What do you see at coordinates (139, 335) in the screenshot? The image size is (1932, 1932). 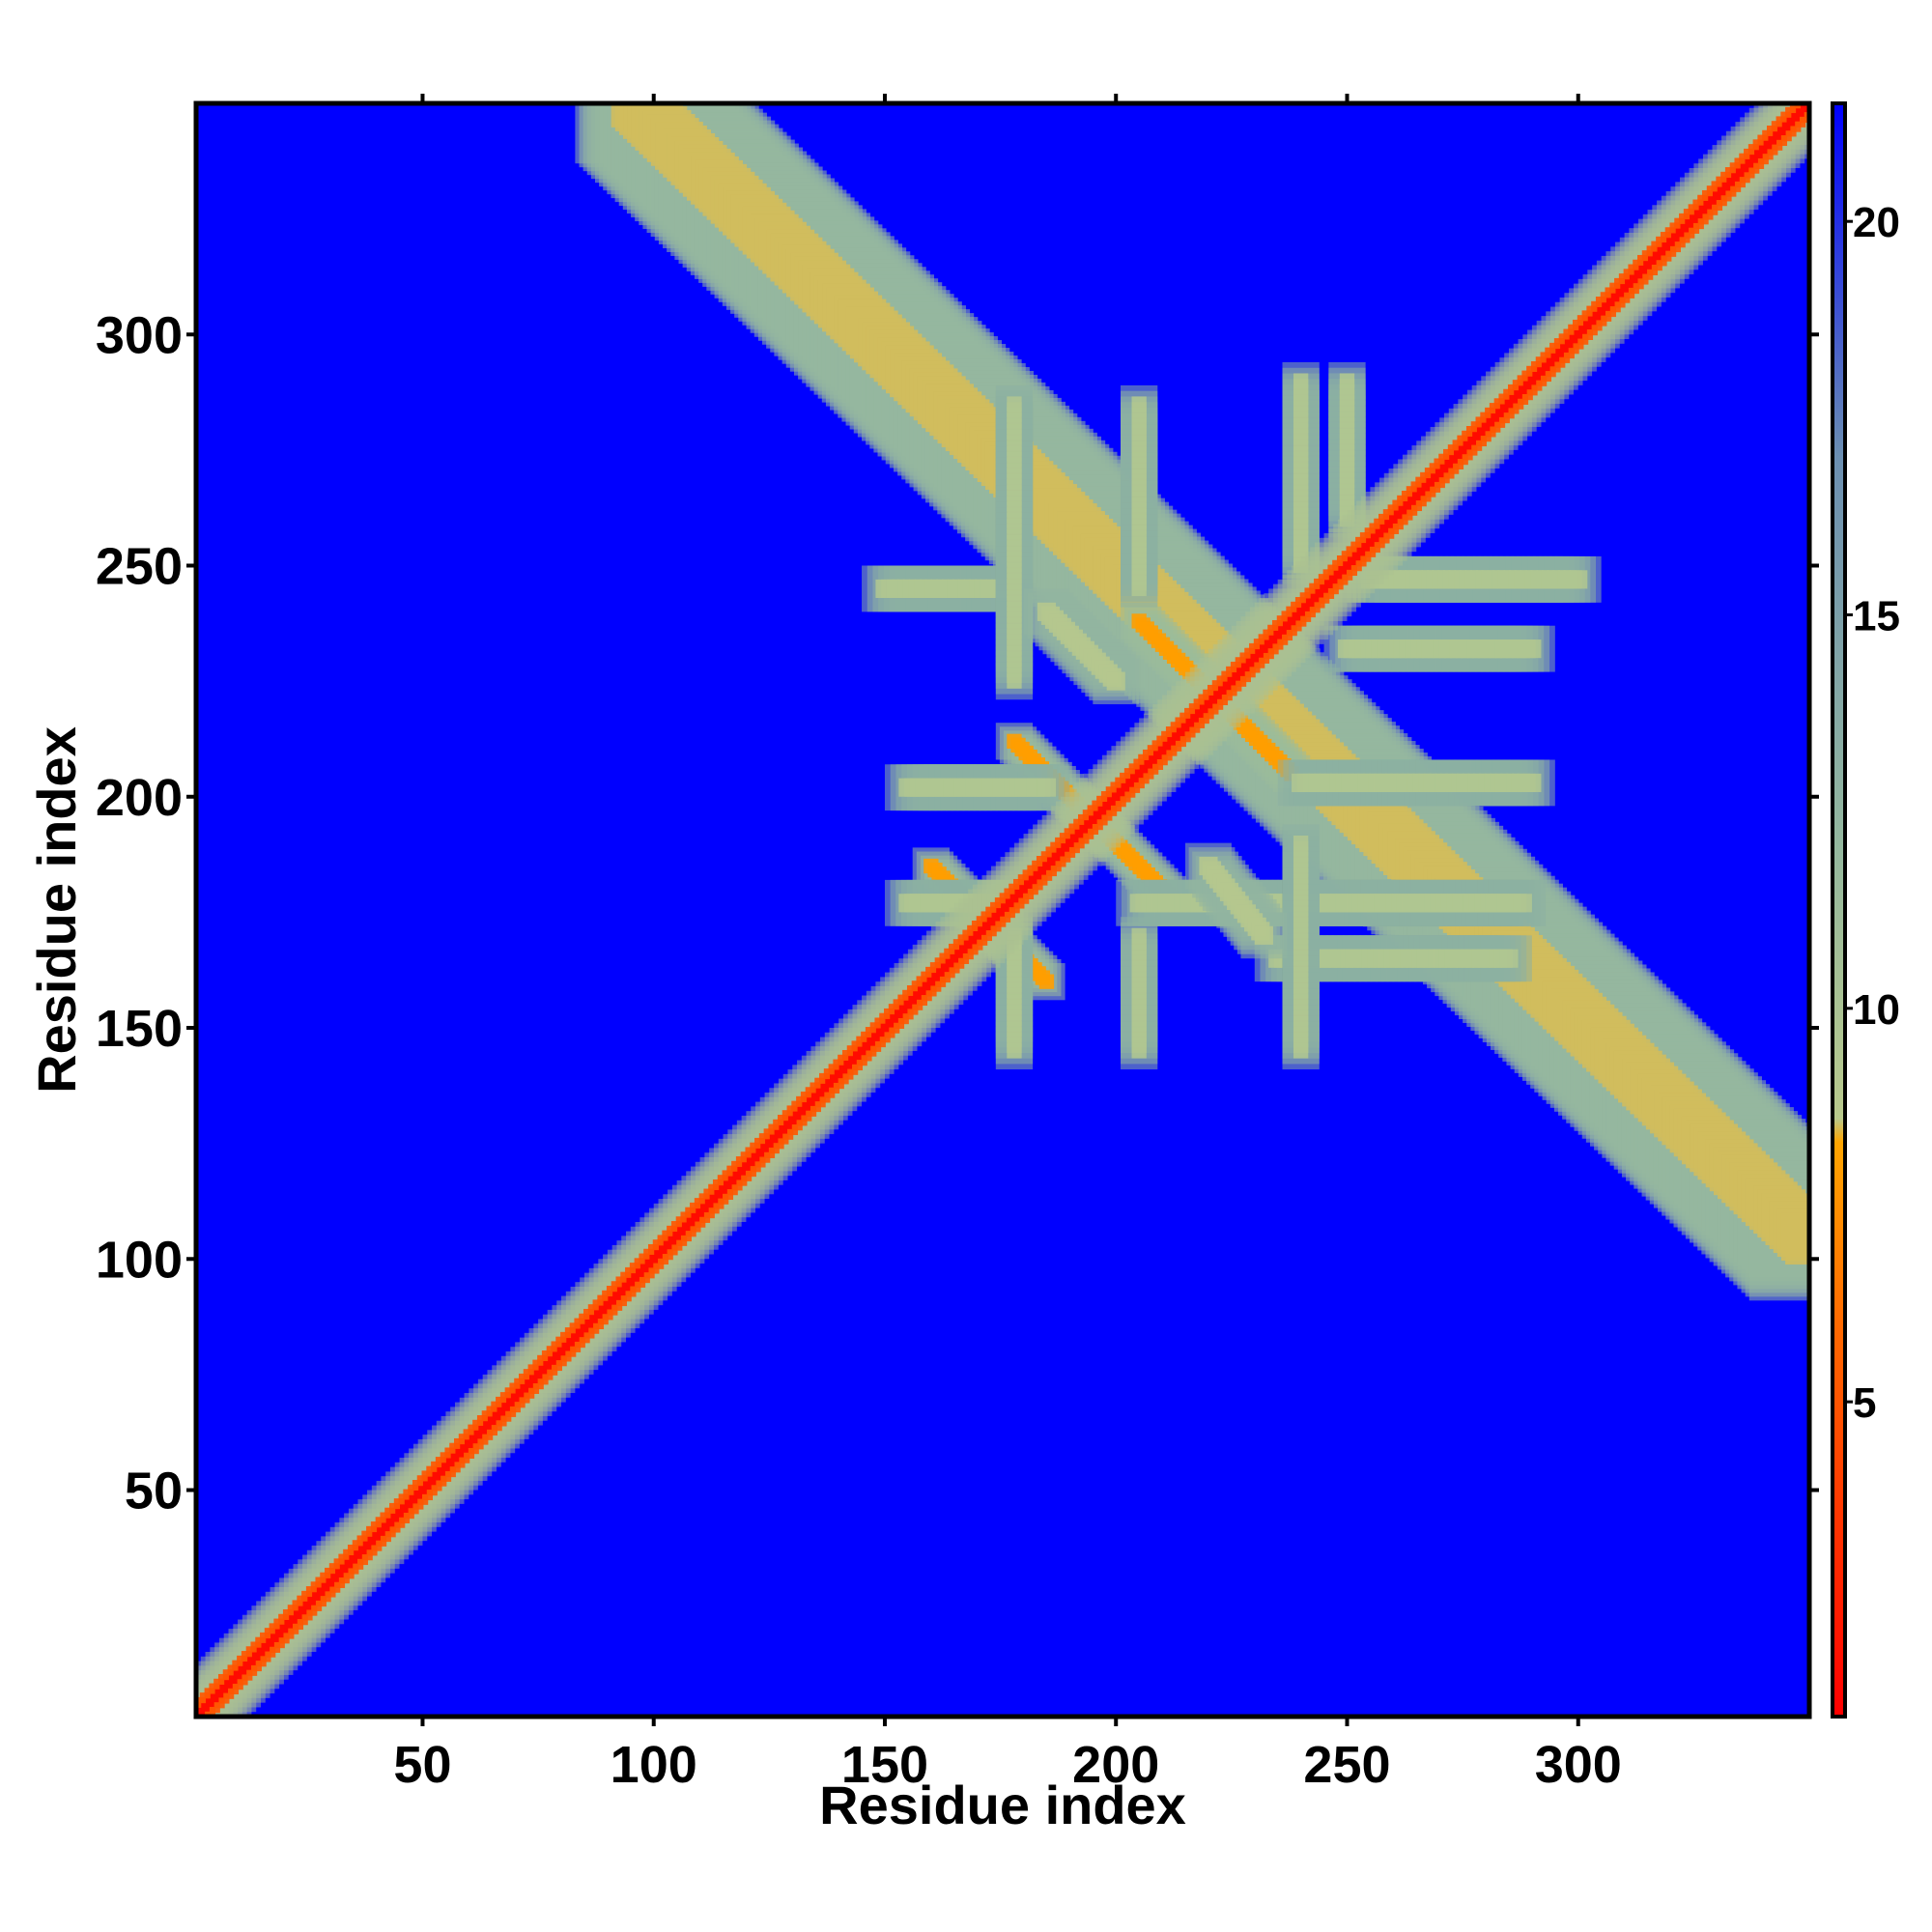 I see `y-tick-label: 300` at bounding box center [139, 335].